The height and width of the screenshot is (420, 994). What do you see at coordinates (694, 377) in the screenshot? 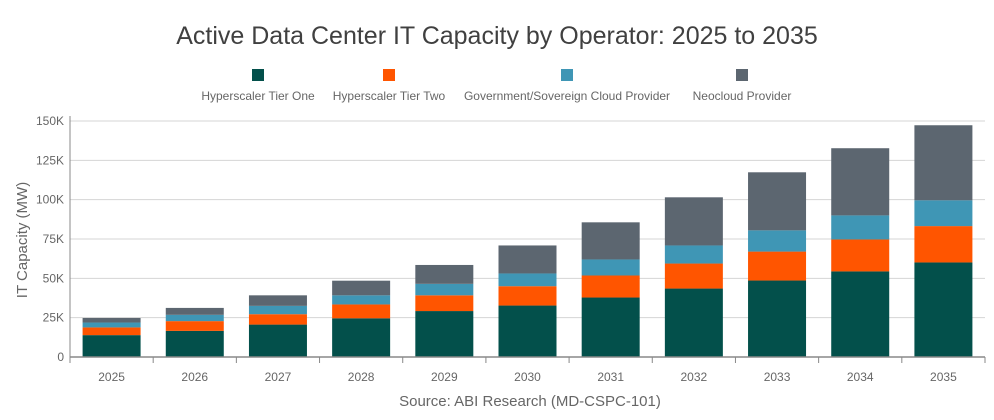
I see `x-tick-label: 2032` at bounding box center [694, 377].